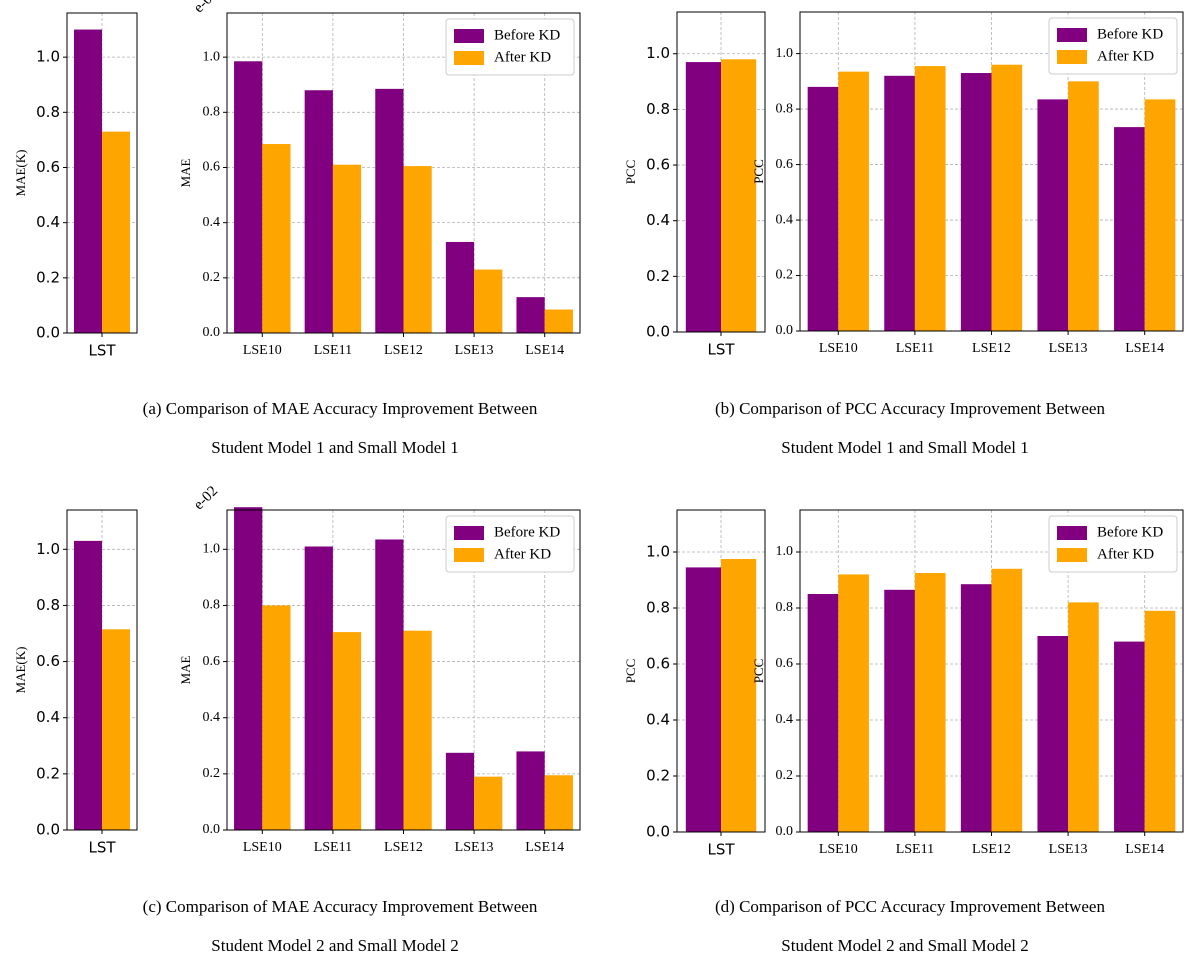 The height and width of the screenshot is (961, 1191). What do you see at coordinates (334, 447) in the screenshot?
I see `caption: Student Model 1 and Small Model 1` at bounding box center [334, 447].